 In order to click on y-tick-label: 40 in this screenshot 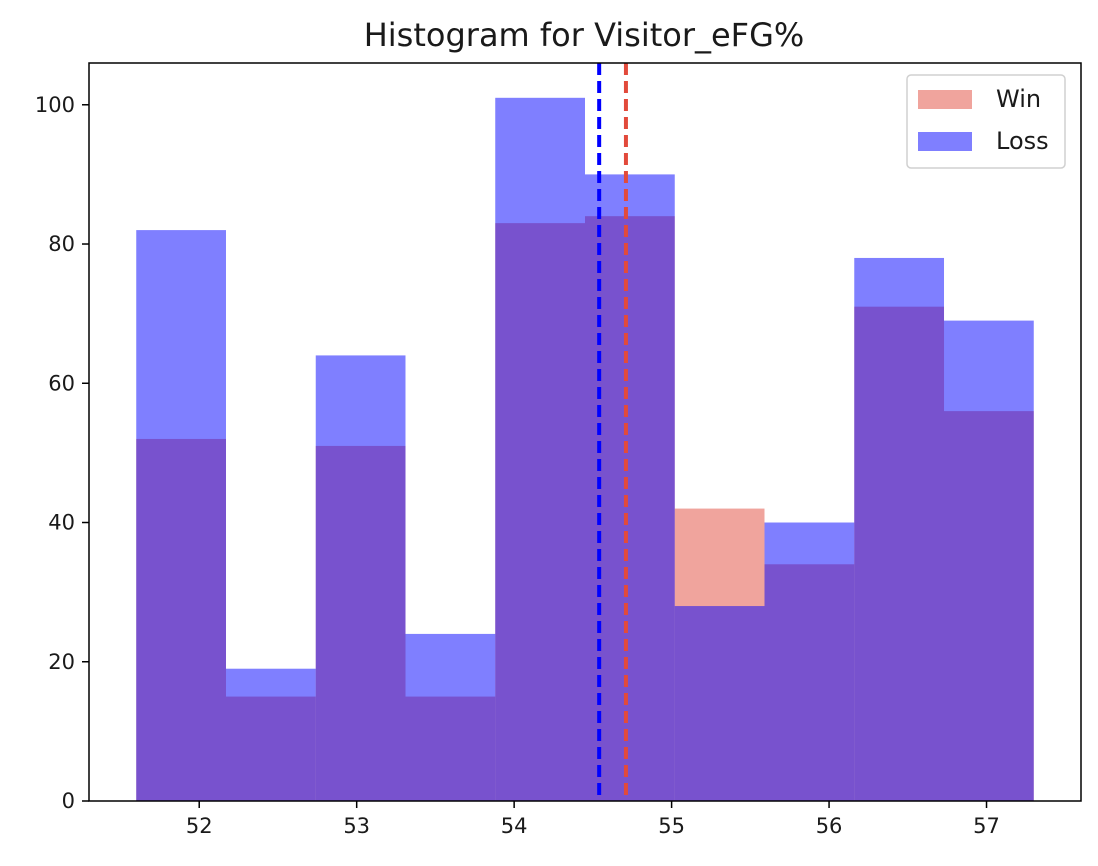, I will do `click(61, 523)`.